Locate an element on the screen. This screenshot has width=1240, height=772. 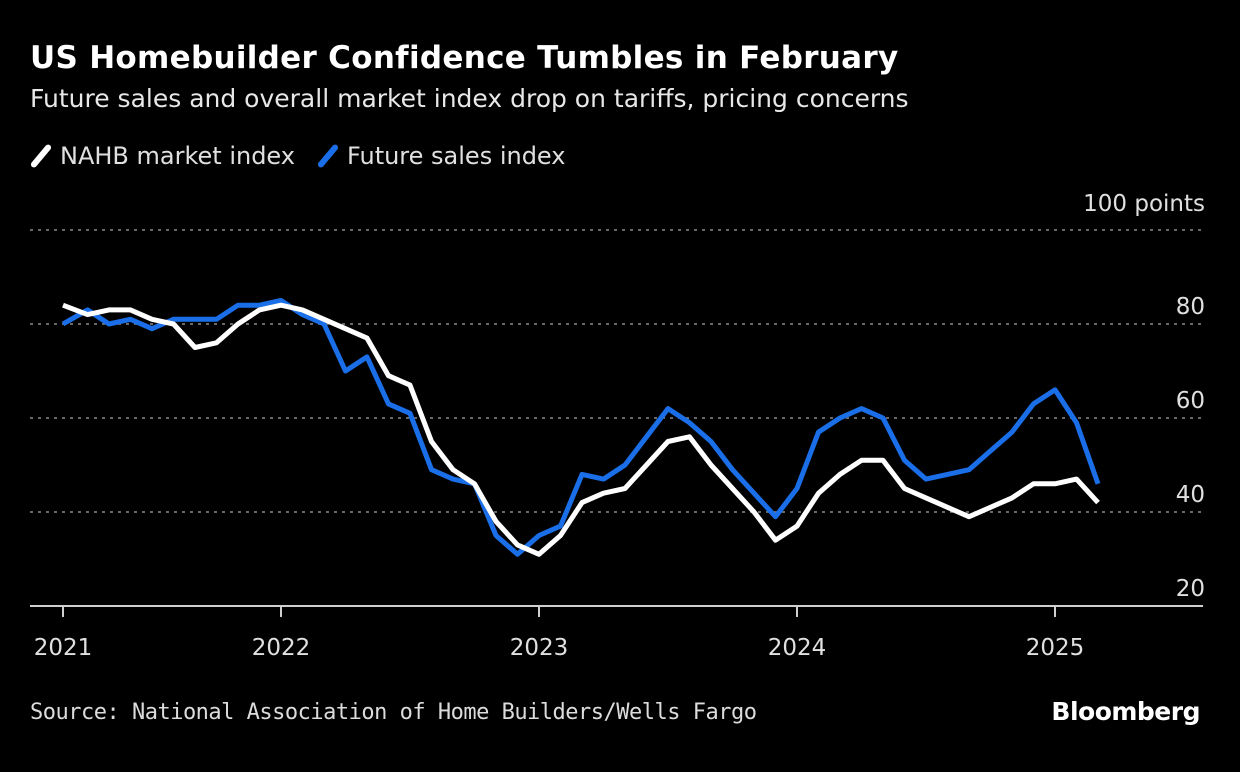
legend: NAHB market index Future sales index is located at coordinates (297, 156).